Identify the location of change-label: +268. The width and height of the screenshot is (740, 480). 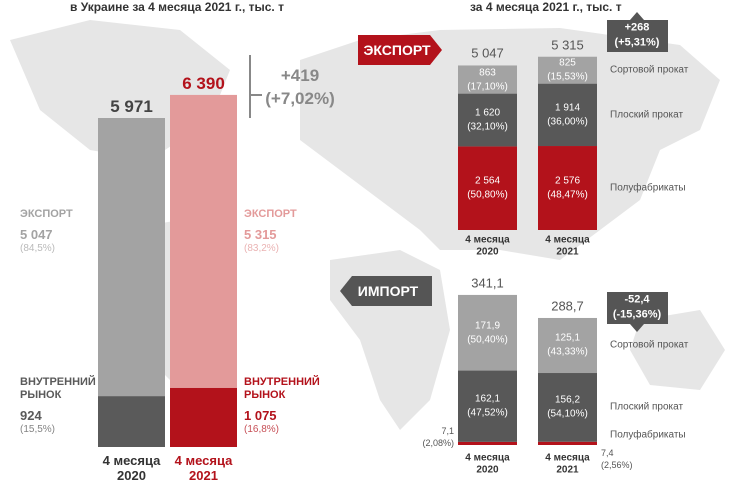
(637, 27).